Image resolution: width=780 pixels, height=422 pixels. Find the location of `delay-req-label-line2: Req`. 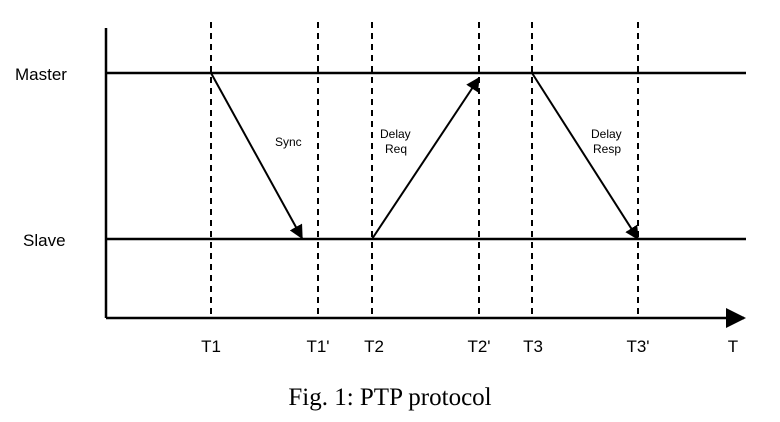

delay-req-label-line2: Req is located at coordinates (396, 149).